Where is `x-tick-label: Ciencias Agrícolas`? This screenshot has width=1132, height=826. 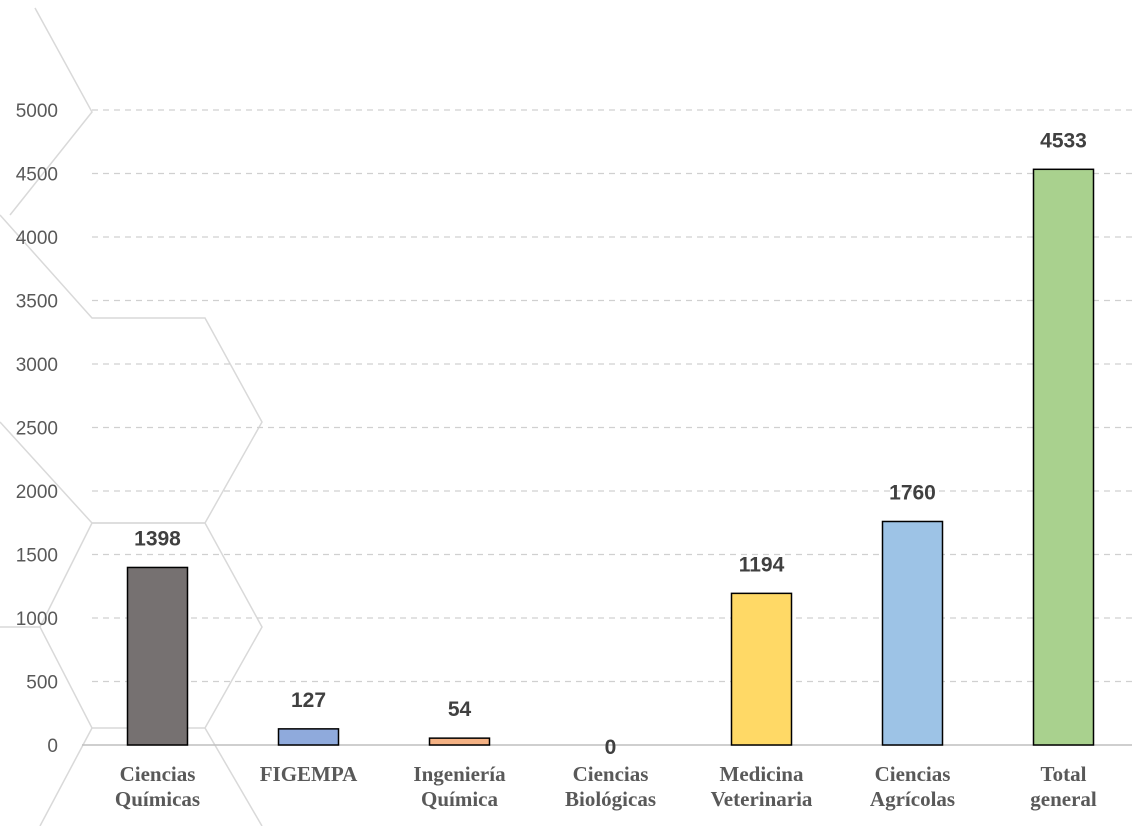
x-tick-label: Ciencias Agrícolas is located at coordinates (912, 786).